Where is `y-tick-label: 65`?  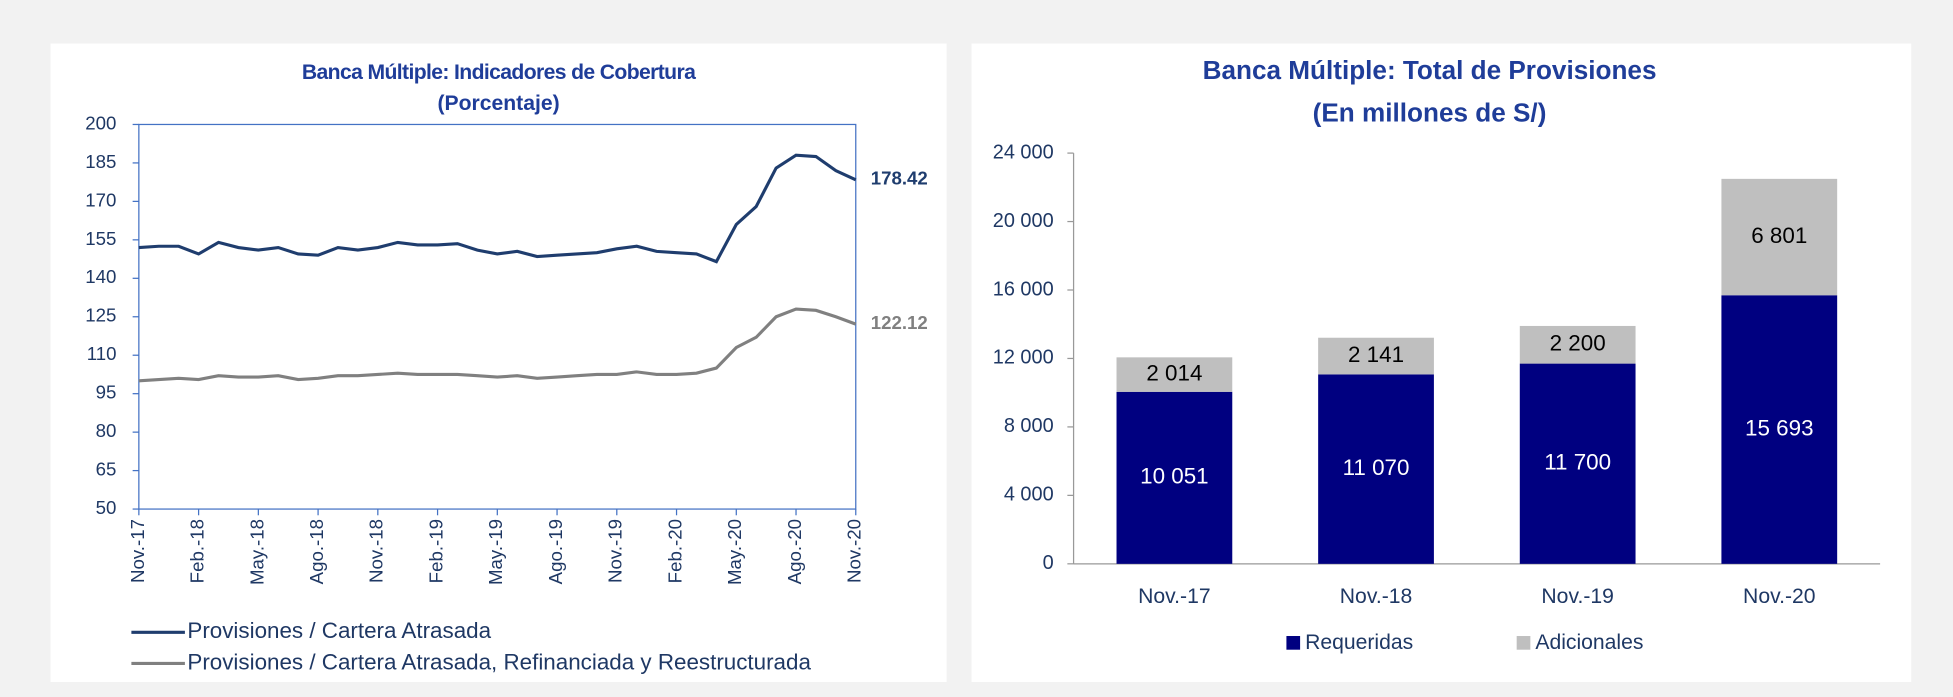 y-tick-label: 65 is located at coordinates (106, 469).